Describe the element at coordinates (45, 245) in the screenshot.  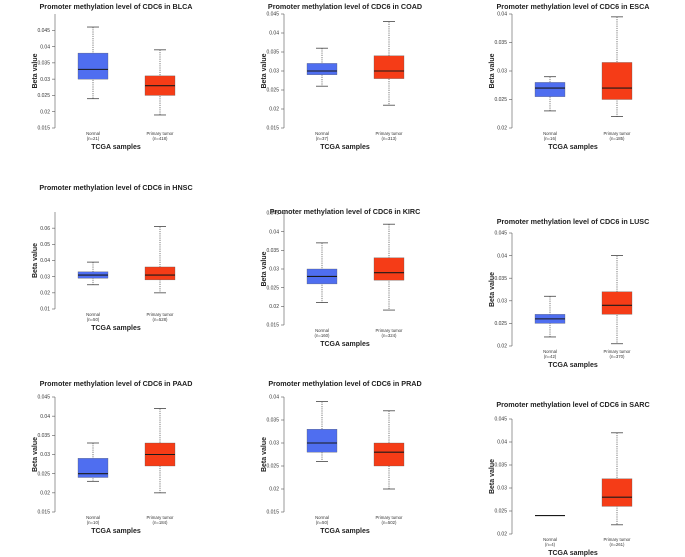
I see `y-tick-label: 0.05` at that location.